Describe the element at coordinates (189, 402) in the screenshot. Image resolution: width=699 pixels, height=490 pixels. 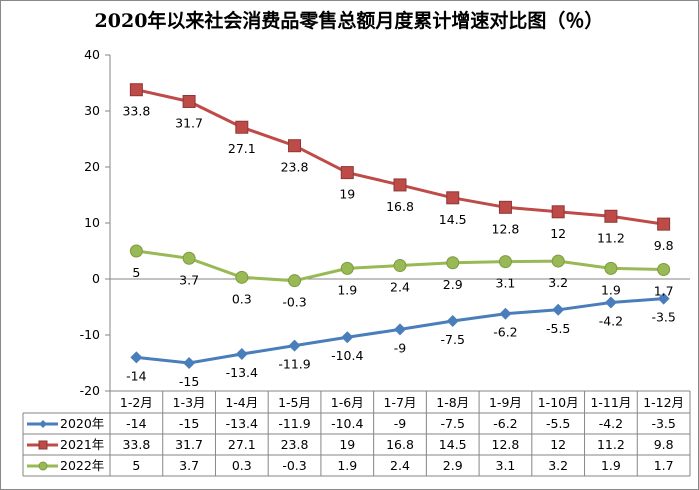
I see `x-category-label: 1-3月` at that location.